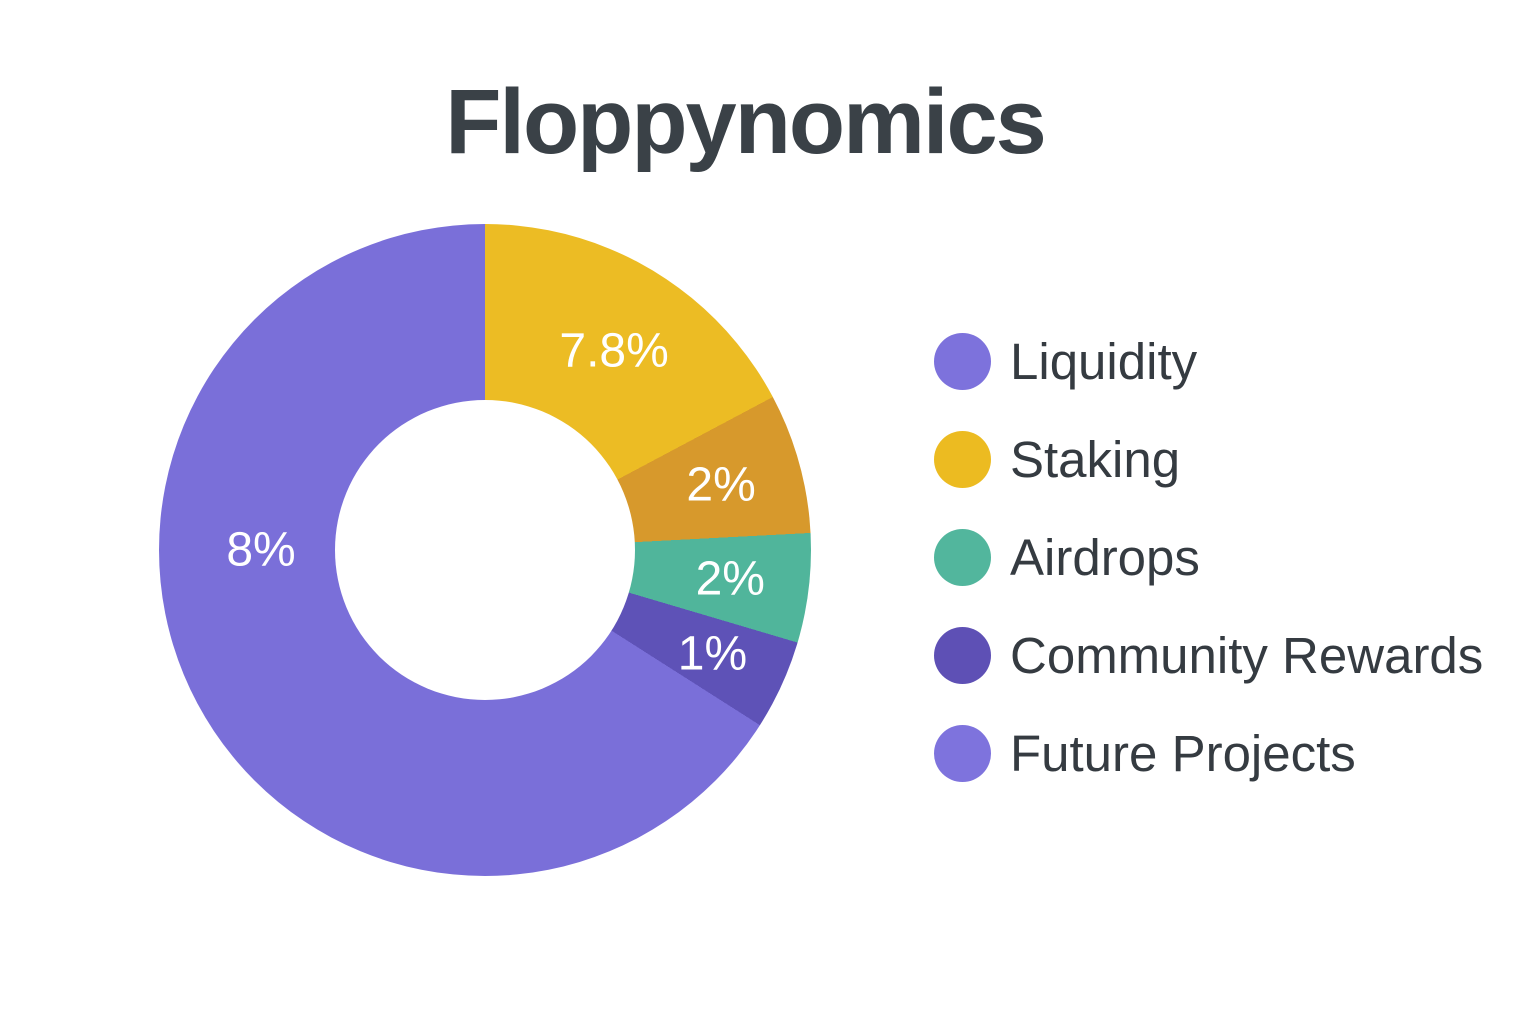 The height and width of the screenshot is (1024, 1536). What do you see at coordinates (1208, 459) in the screenshot?
I see `legend-item-staking: Staking` at bounding box center [1208, 459].